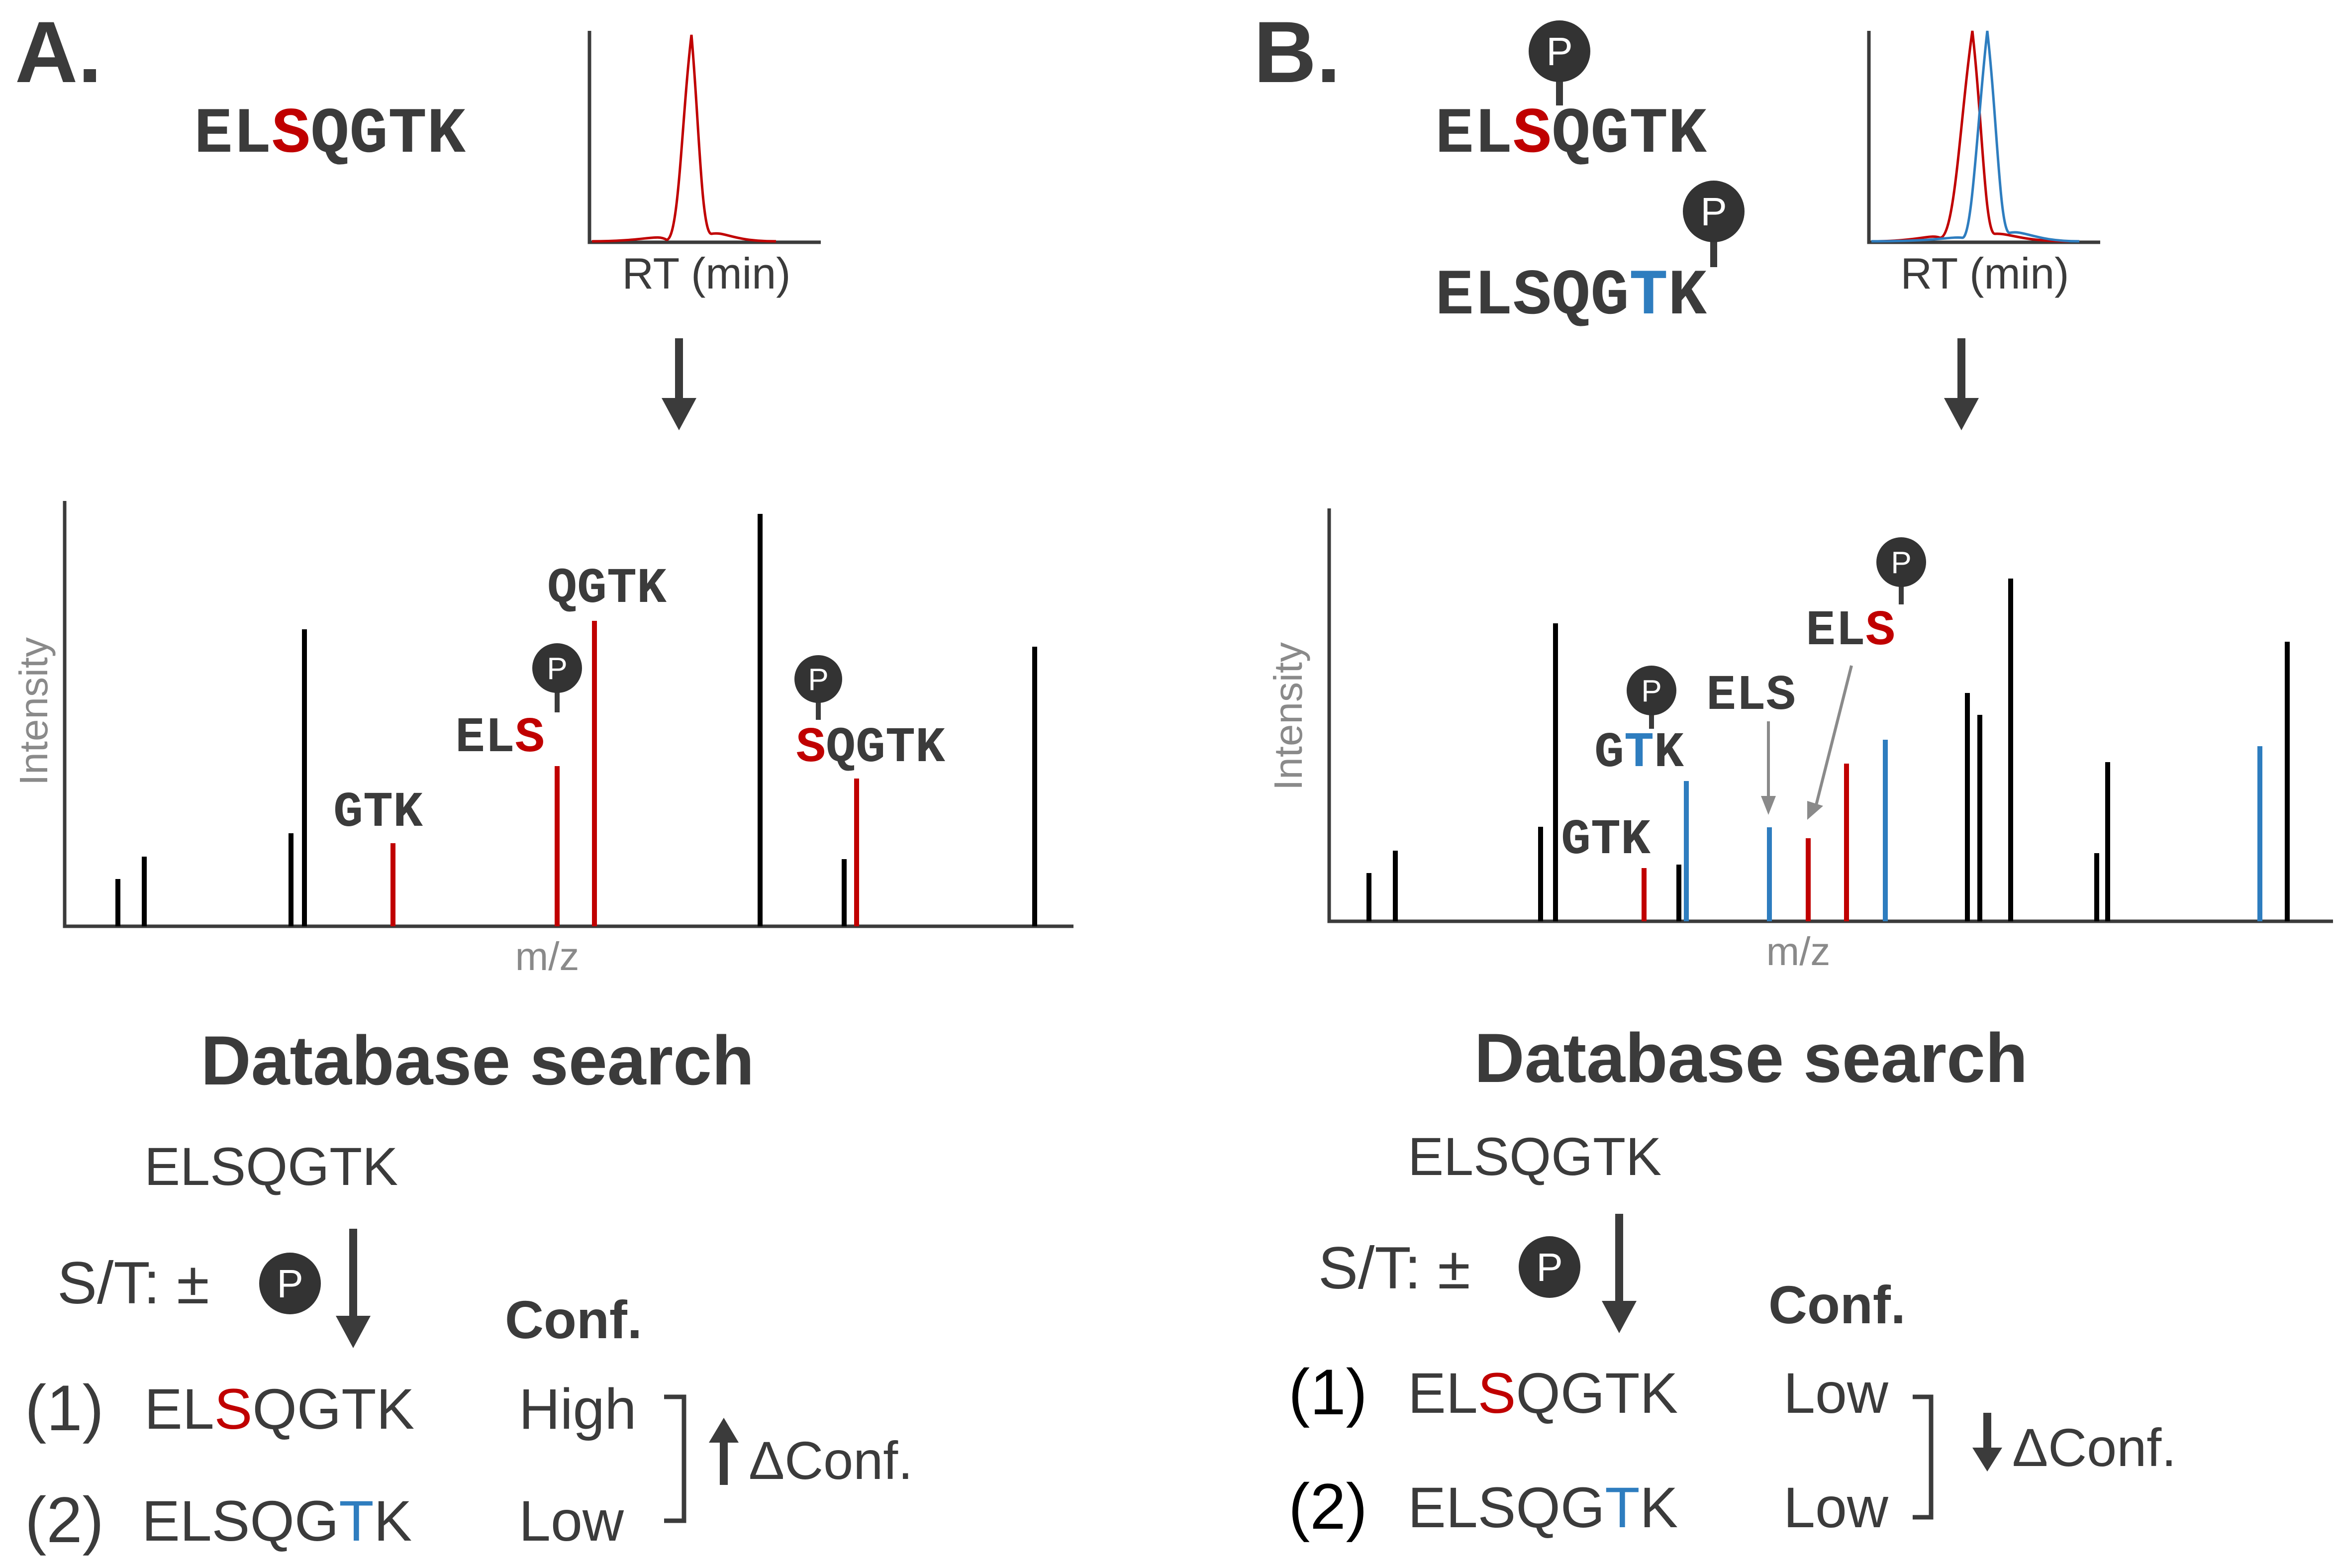 The height and width of the screenshot is (1568, 2335). What do you see at coordinates (706, 273) in the screenshot?
I see `panel-a-rt-label: RT (min)` at bounding box center [706, 273].